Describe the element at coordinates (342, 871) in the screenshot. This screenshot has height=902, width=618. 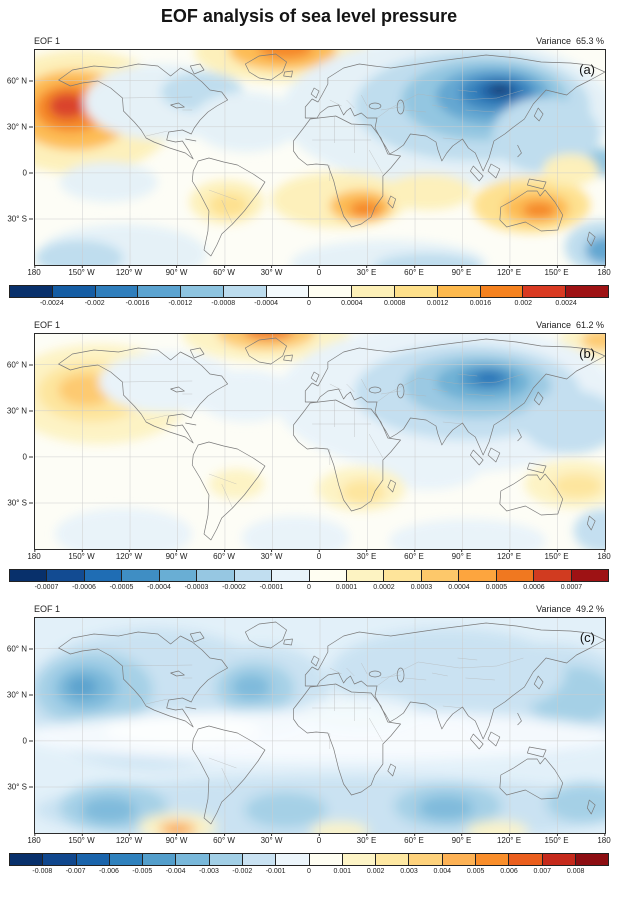
I see `colorbar-tick-label: 0.001` at that location.